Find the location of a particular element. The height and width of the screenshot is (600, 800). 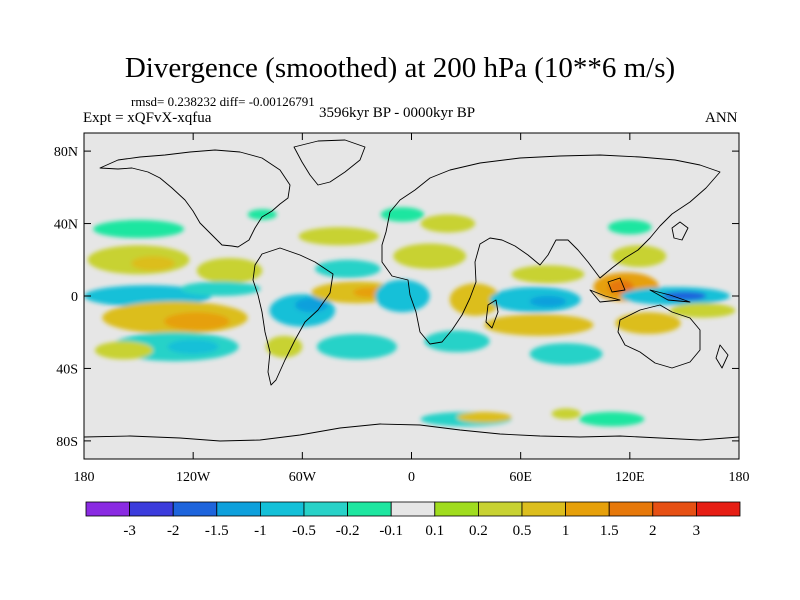

coastline-new-zealand is located at coordinates (722, 356).